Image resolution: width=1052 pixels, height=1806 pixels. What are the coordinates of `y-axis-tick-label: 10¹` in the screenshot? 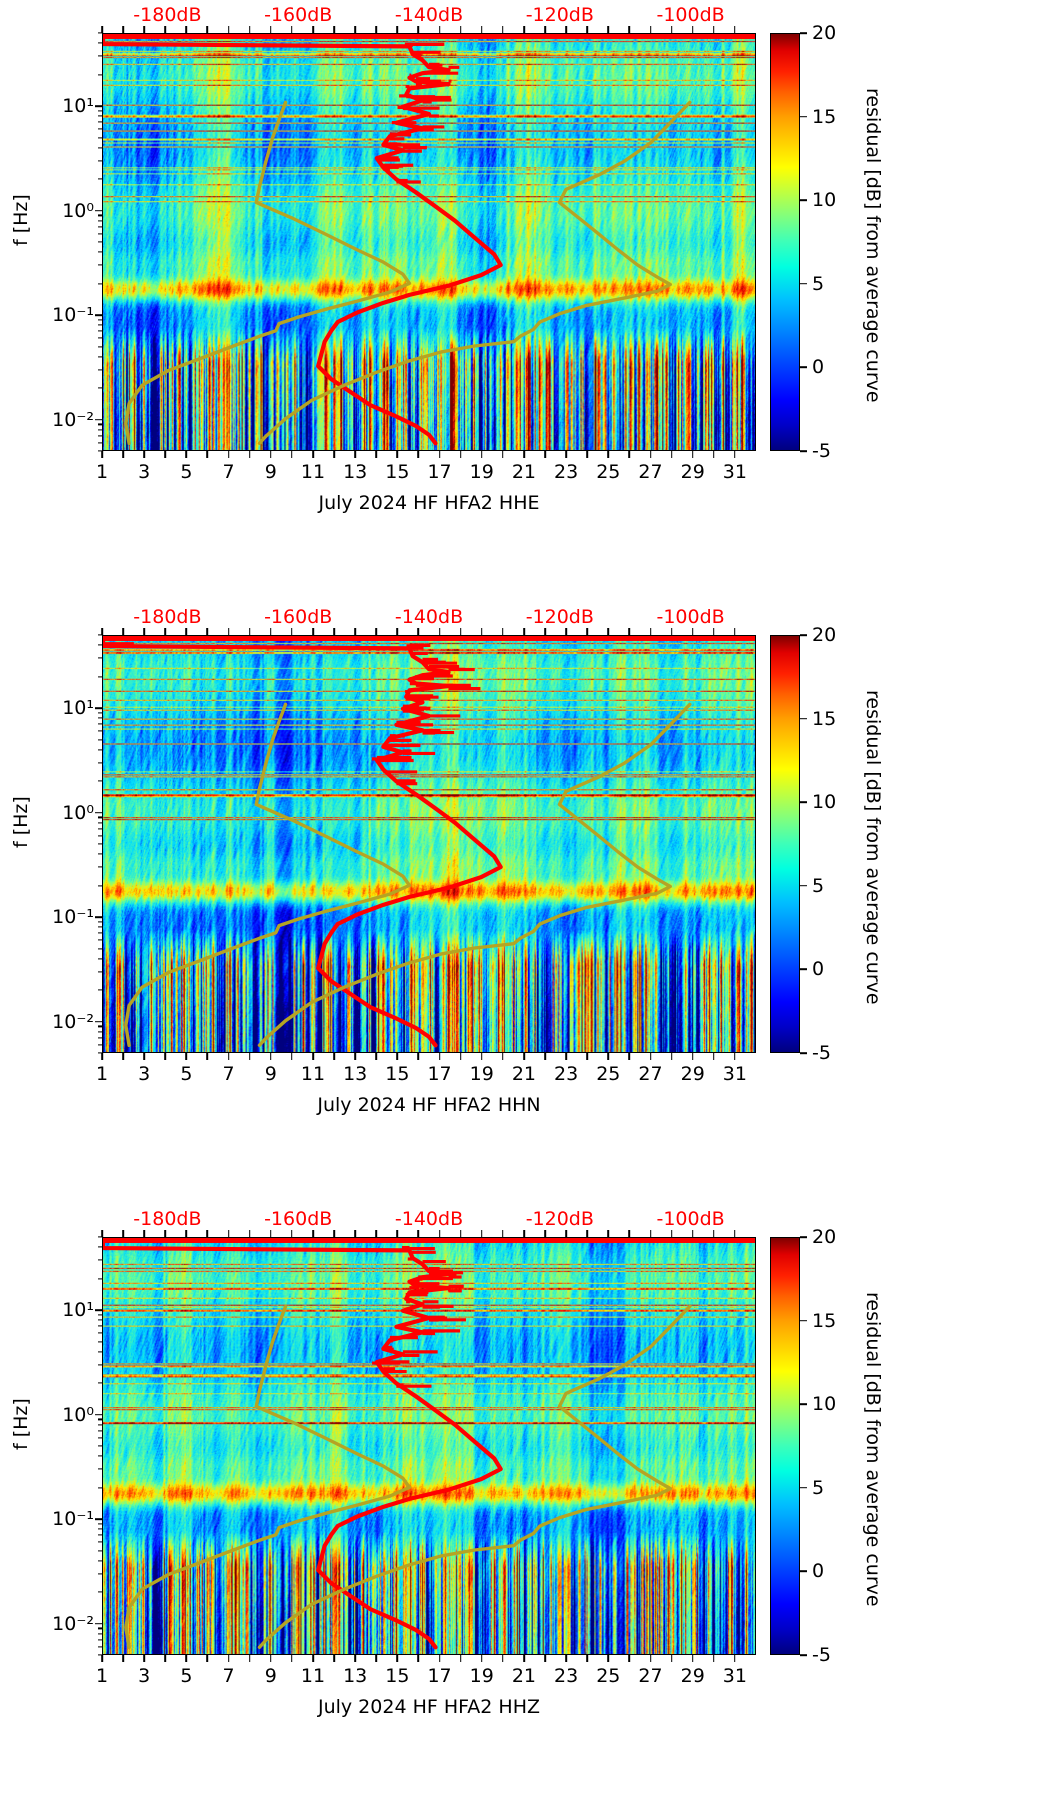 It's located at (78, 708).